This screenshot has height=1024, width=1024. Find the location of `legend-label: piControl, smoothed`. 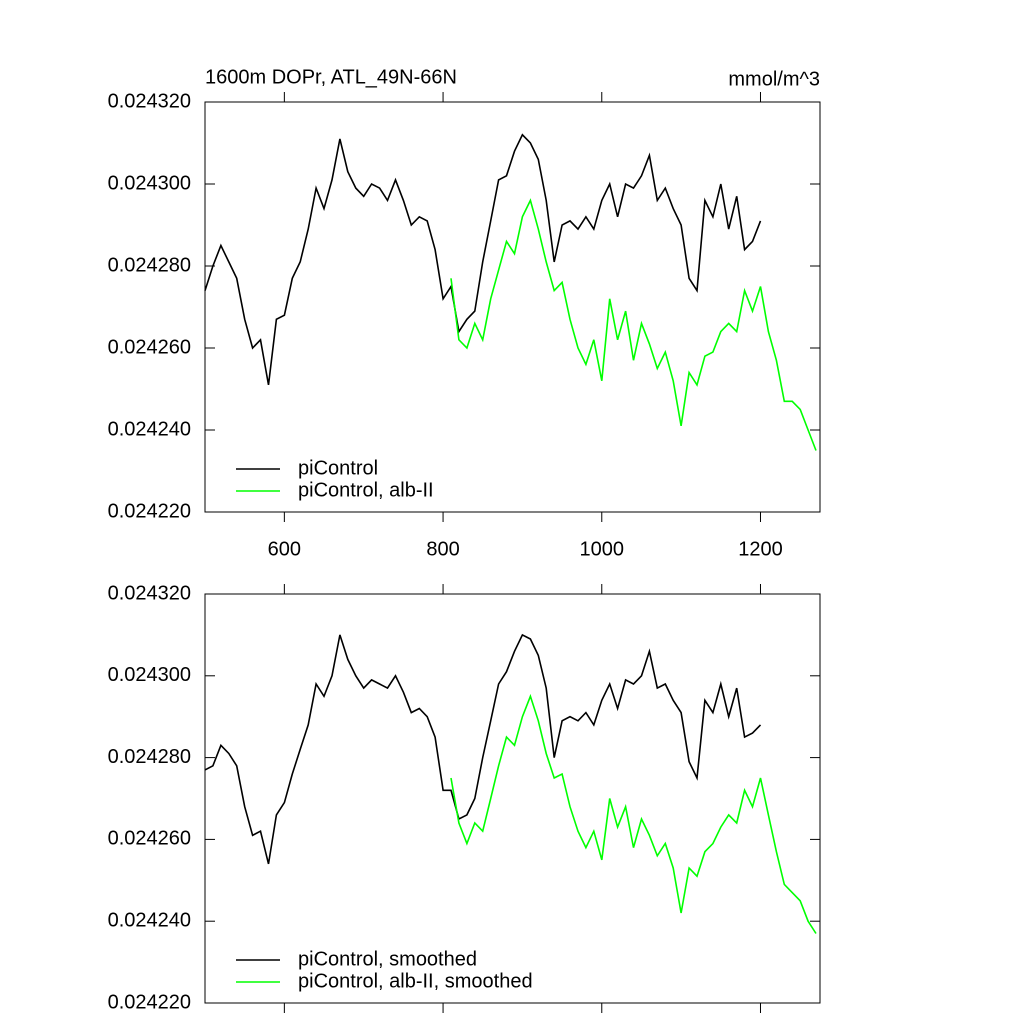

legend-label: piControl, smoothed is located at coordinates (387, 959).